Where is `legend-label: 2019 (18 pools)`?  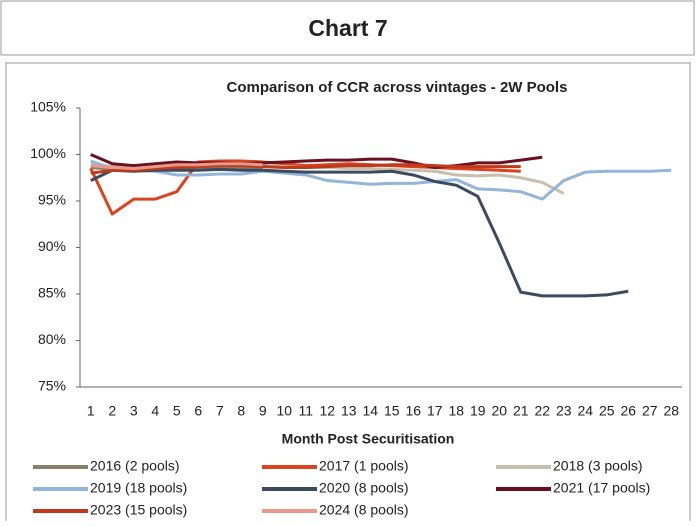
legend-label: 2019 (18 pools) is located at coordinates (138, 488).